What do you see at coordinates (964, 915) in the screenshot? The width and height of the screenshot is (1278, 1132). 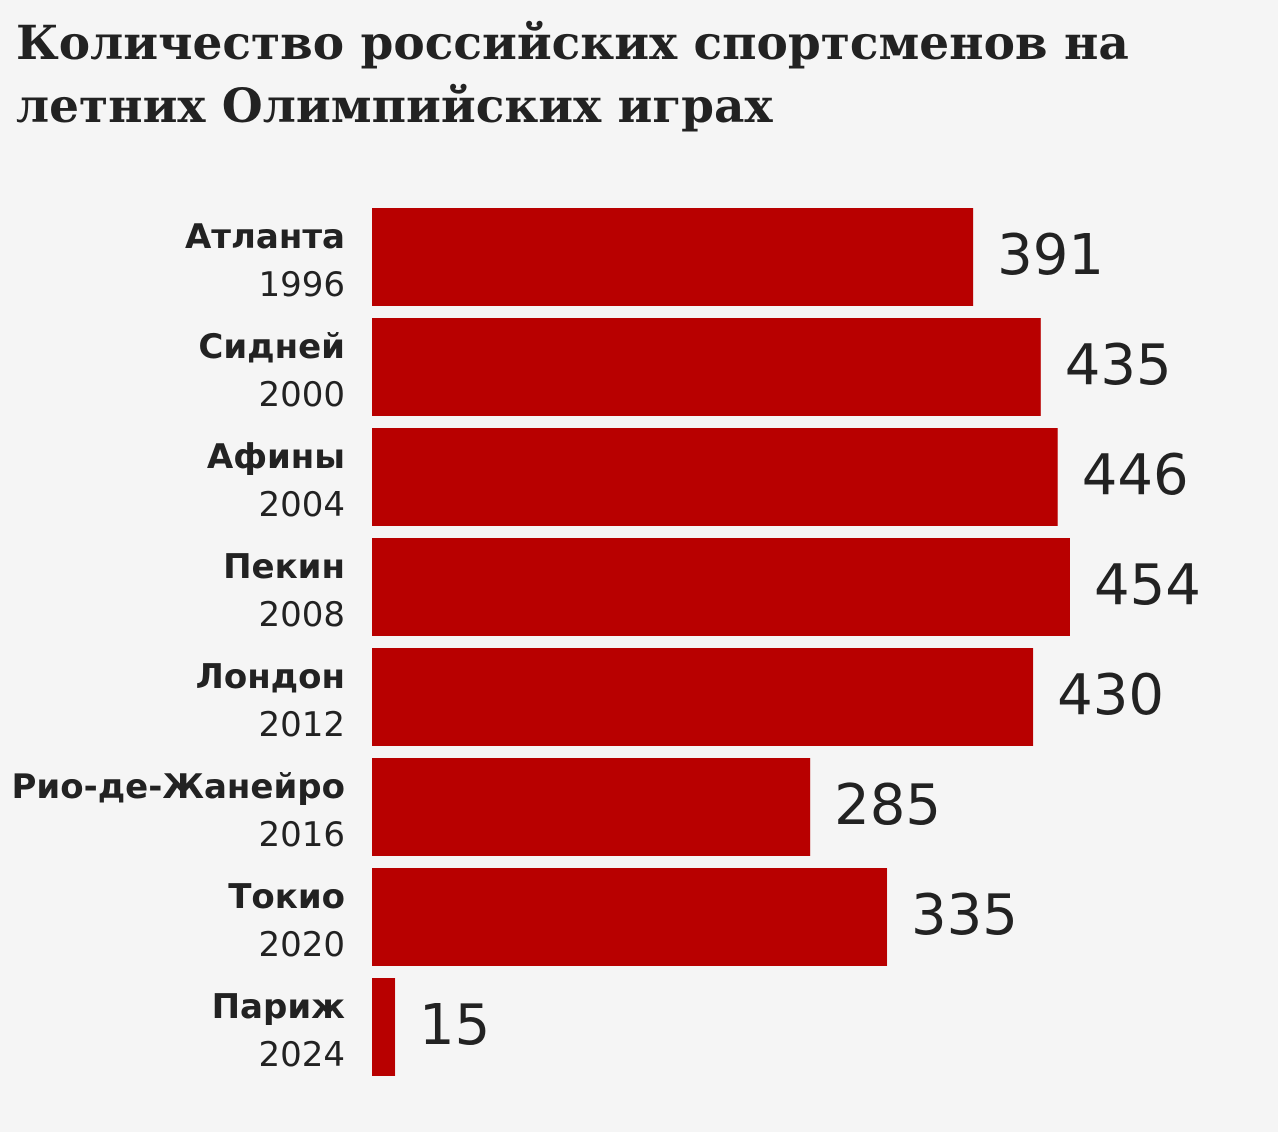 I see `data-label: 335` at bounding box center [964, 915].